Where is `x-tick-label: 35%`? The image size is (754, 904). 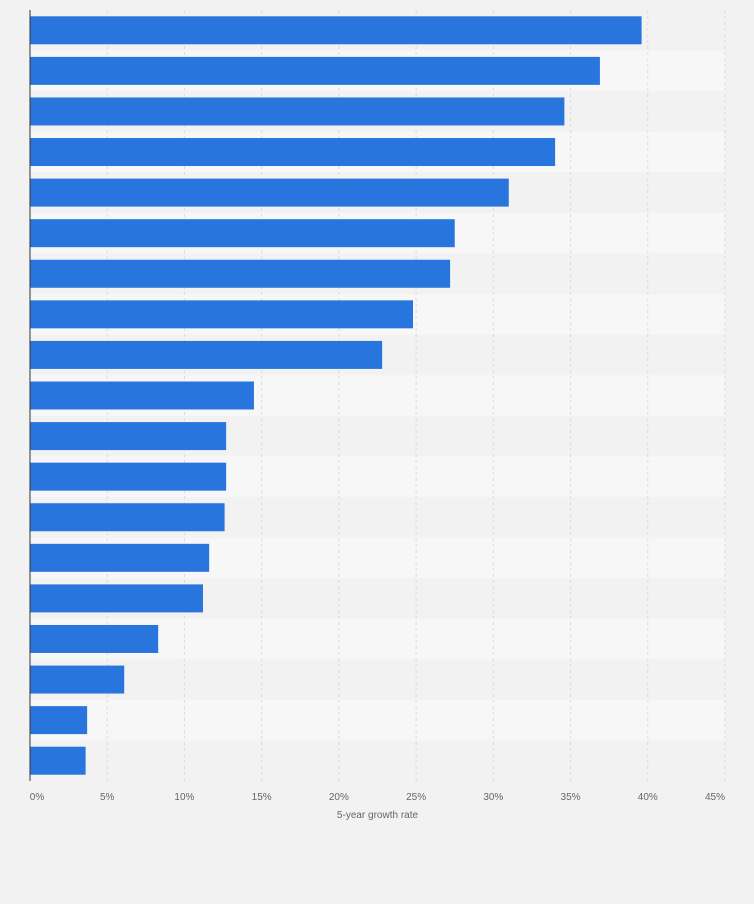 x-tick-label: 35% is located at coordinates (571, 797).